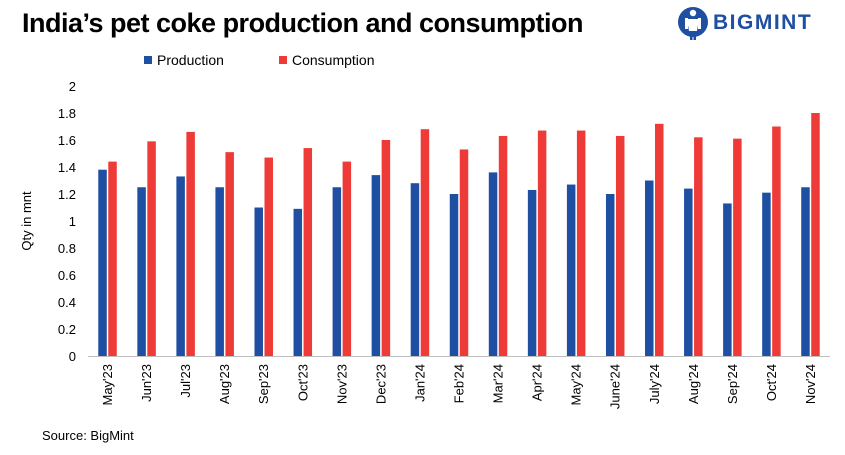  What do you see at coordinates (67, 248) in the screenshot?
I see `y-tick-label: 0.8` at bounding box center [67, 248].